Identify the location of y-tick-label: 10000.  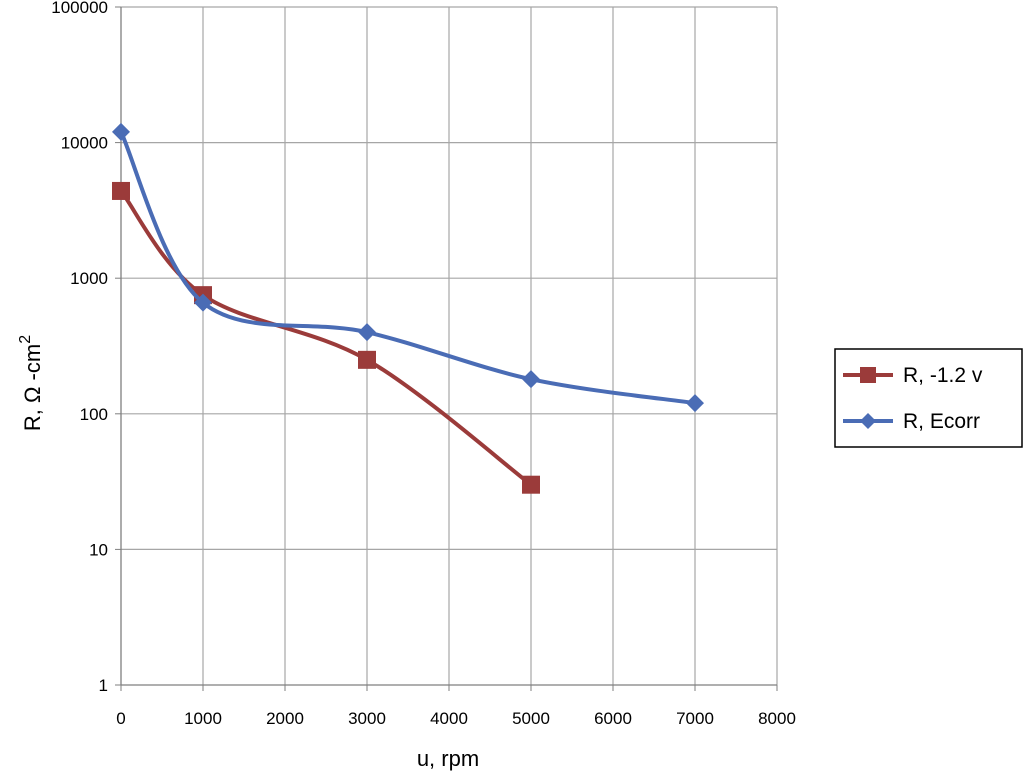
(84, 143).